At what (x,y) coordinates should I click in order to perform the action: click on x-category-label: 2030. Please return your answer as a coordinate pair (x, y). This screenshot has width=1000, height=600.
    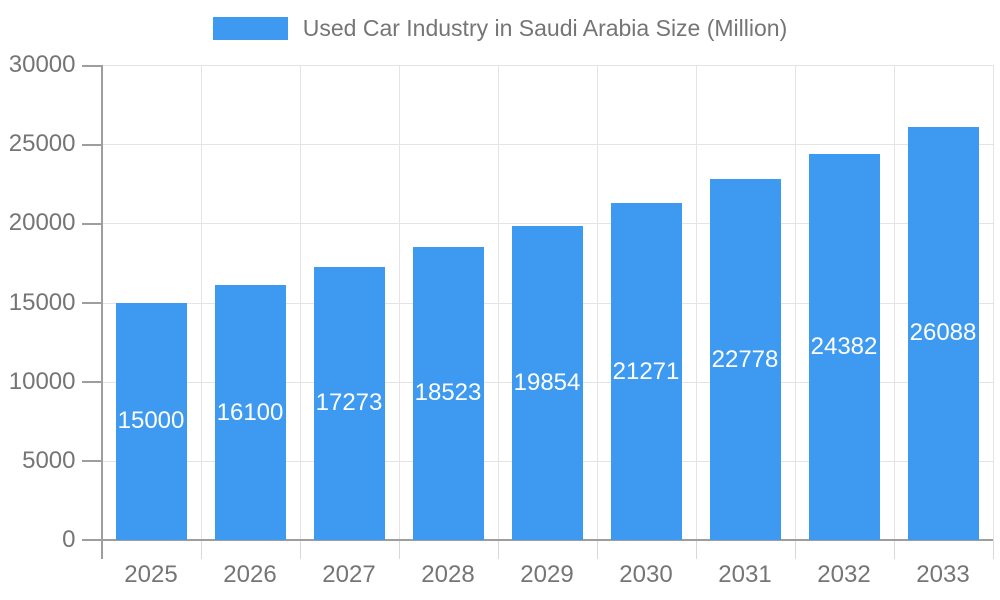
    Looking at the image, I should click on (646, 574).